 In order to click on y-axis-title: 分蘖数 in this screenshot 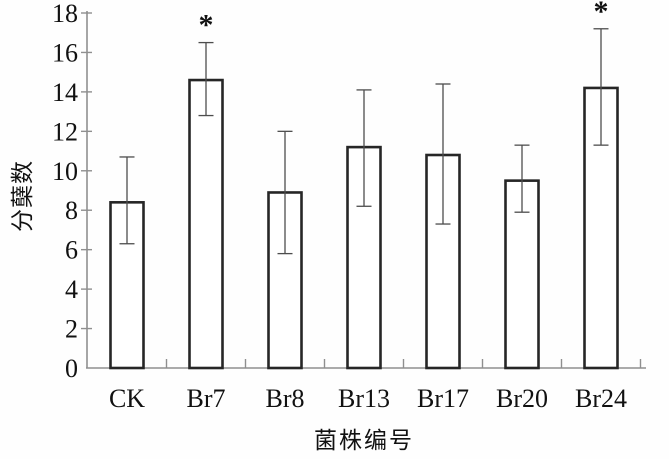, I will do `click(22, 196)`.